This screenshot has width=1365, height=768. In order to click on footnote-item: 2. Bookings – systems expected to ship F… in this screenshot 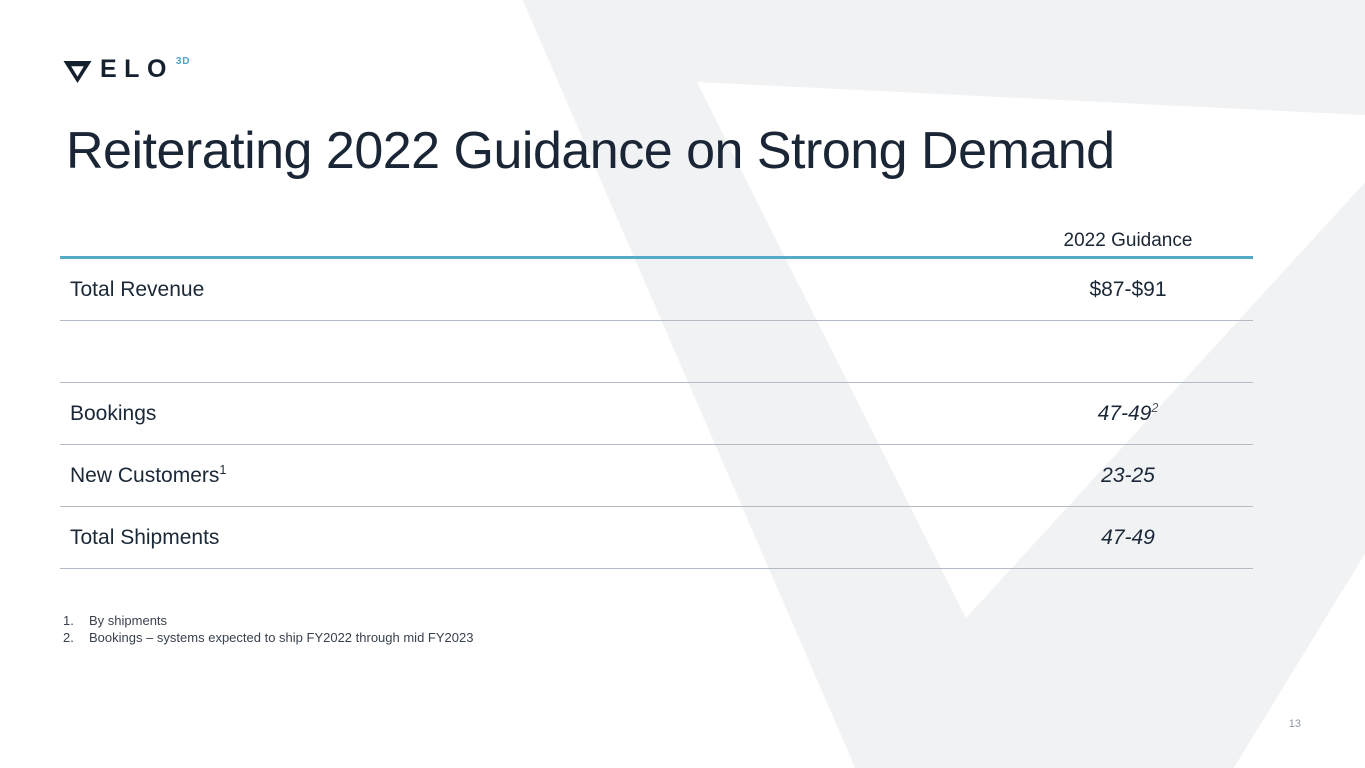, I will do `click(268, 637)`.